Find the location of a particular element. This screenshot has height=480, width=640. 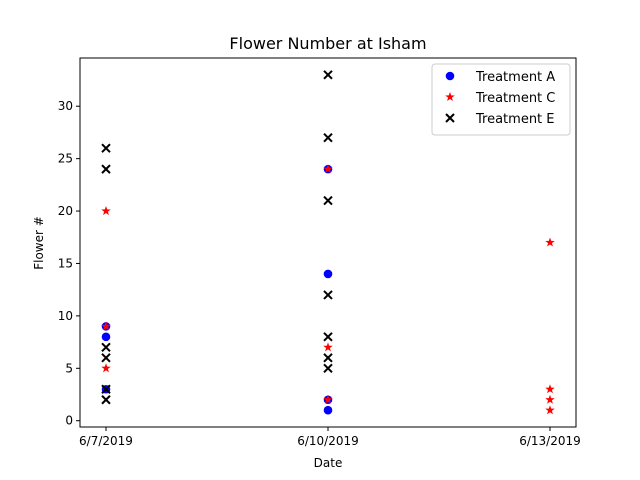

x-tick-label: 6/13/2019 is located at coordinates (550, 441).